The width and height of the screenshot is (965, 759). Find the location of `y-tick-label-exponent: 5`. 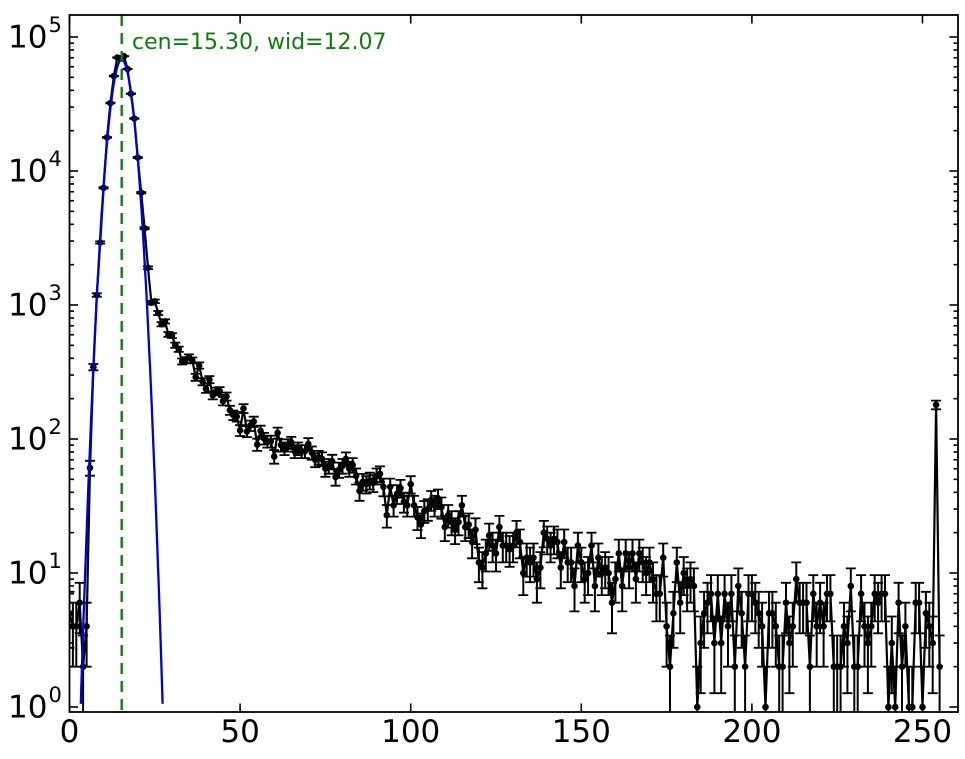

y-tick-label-exponent: 5 is located at coordinates (55, 25).